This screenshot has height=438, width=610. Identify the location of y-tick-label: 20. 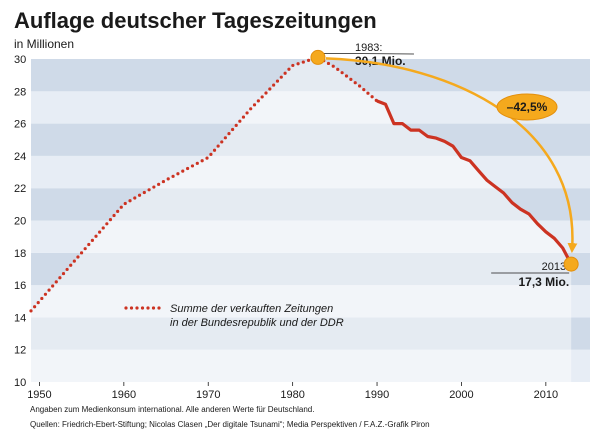
(20, 222).